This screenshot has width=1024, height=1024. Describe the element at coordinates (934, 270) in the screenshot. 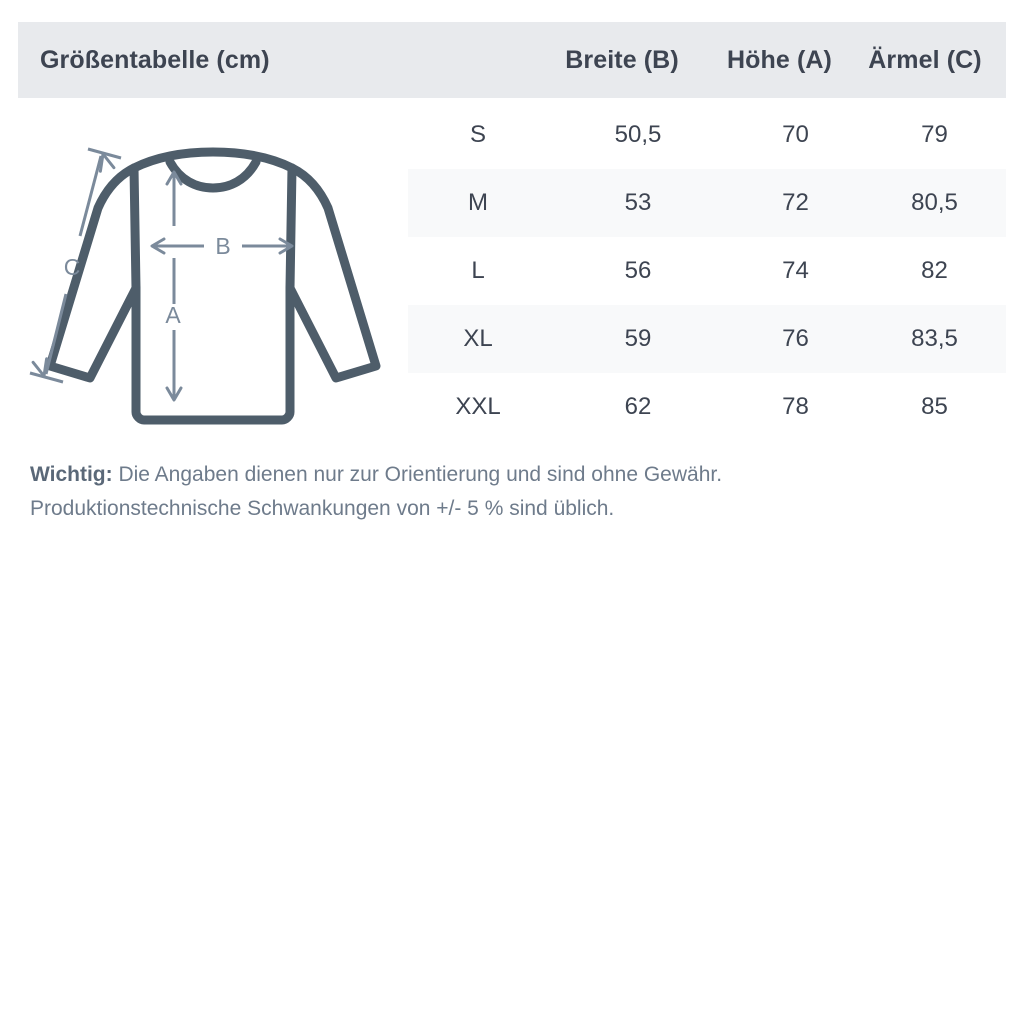

I see `cell-aermel: 82` at that location.